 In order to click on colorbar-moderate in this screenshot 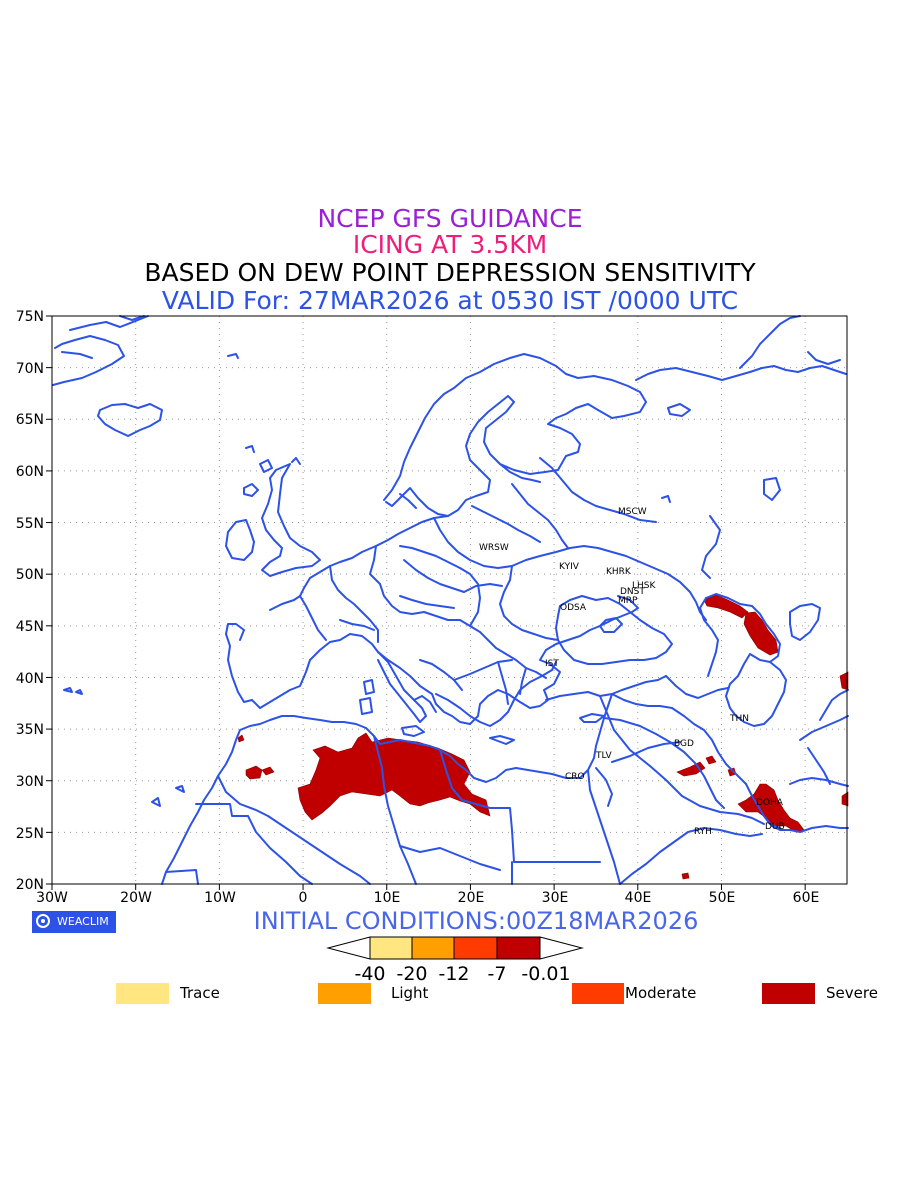, I will do `click(475, 948)`.